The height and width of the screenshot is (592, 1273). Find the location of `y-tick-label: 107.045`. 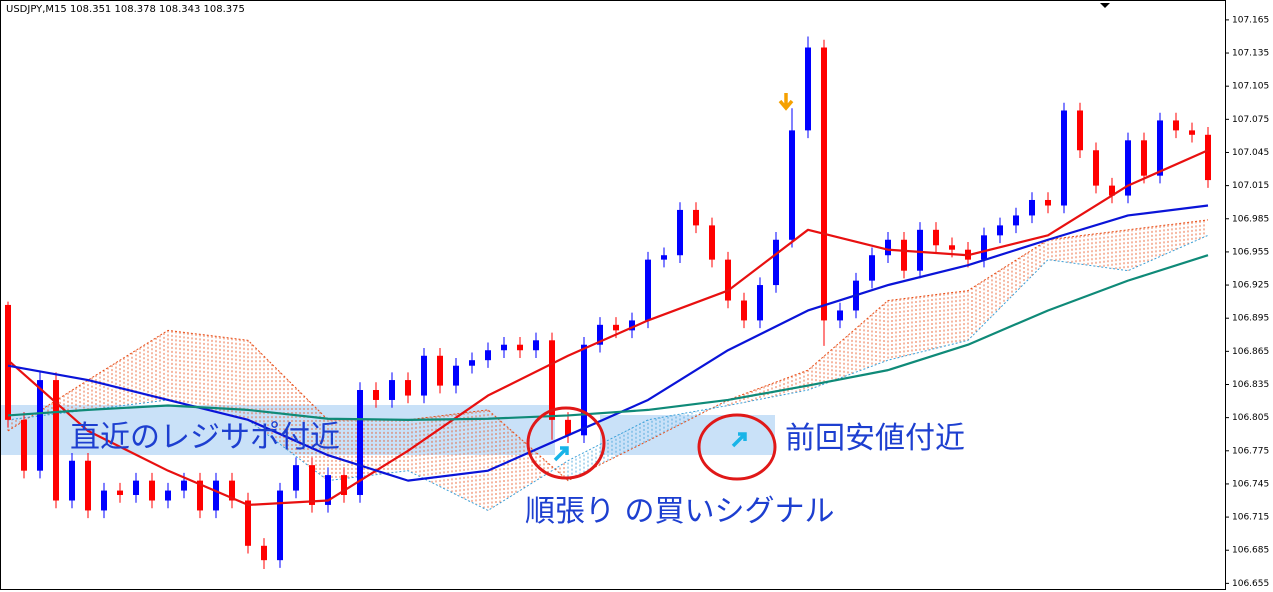

y-tick-label: 107.045 is located at coordinates (1250, 153).